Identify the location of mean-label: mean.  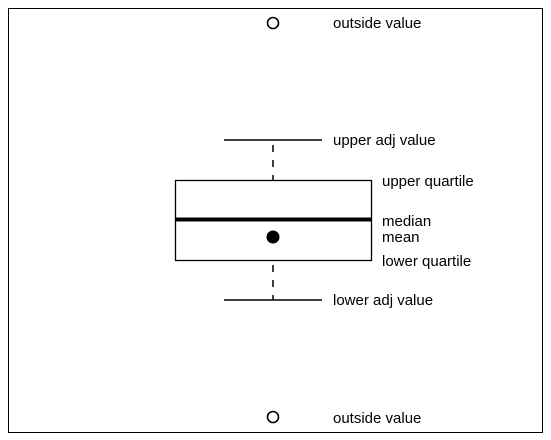
(401, 237).